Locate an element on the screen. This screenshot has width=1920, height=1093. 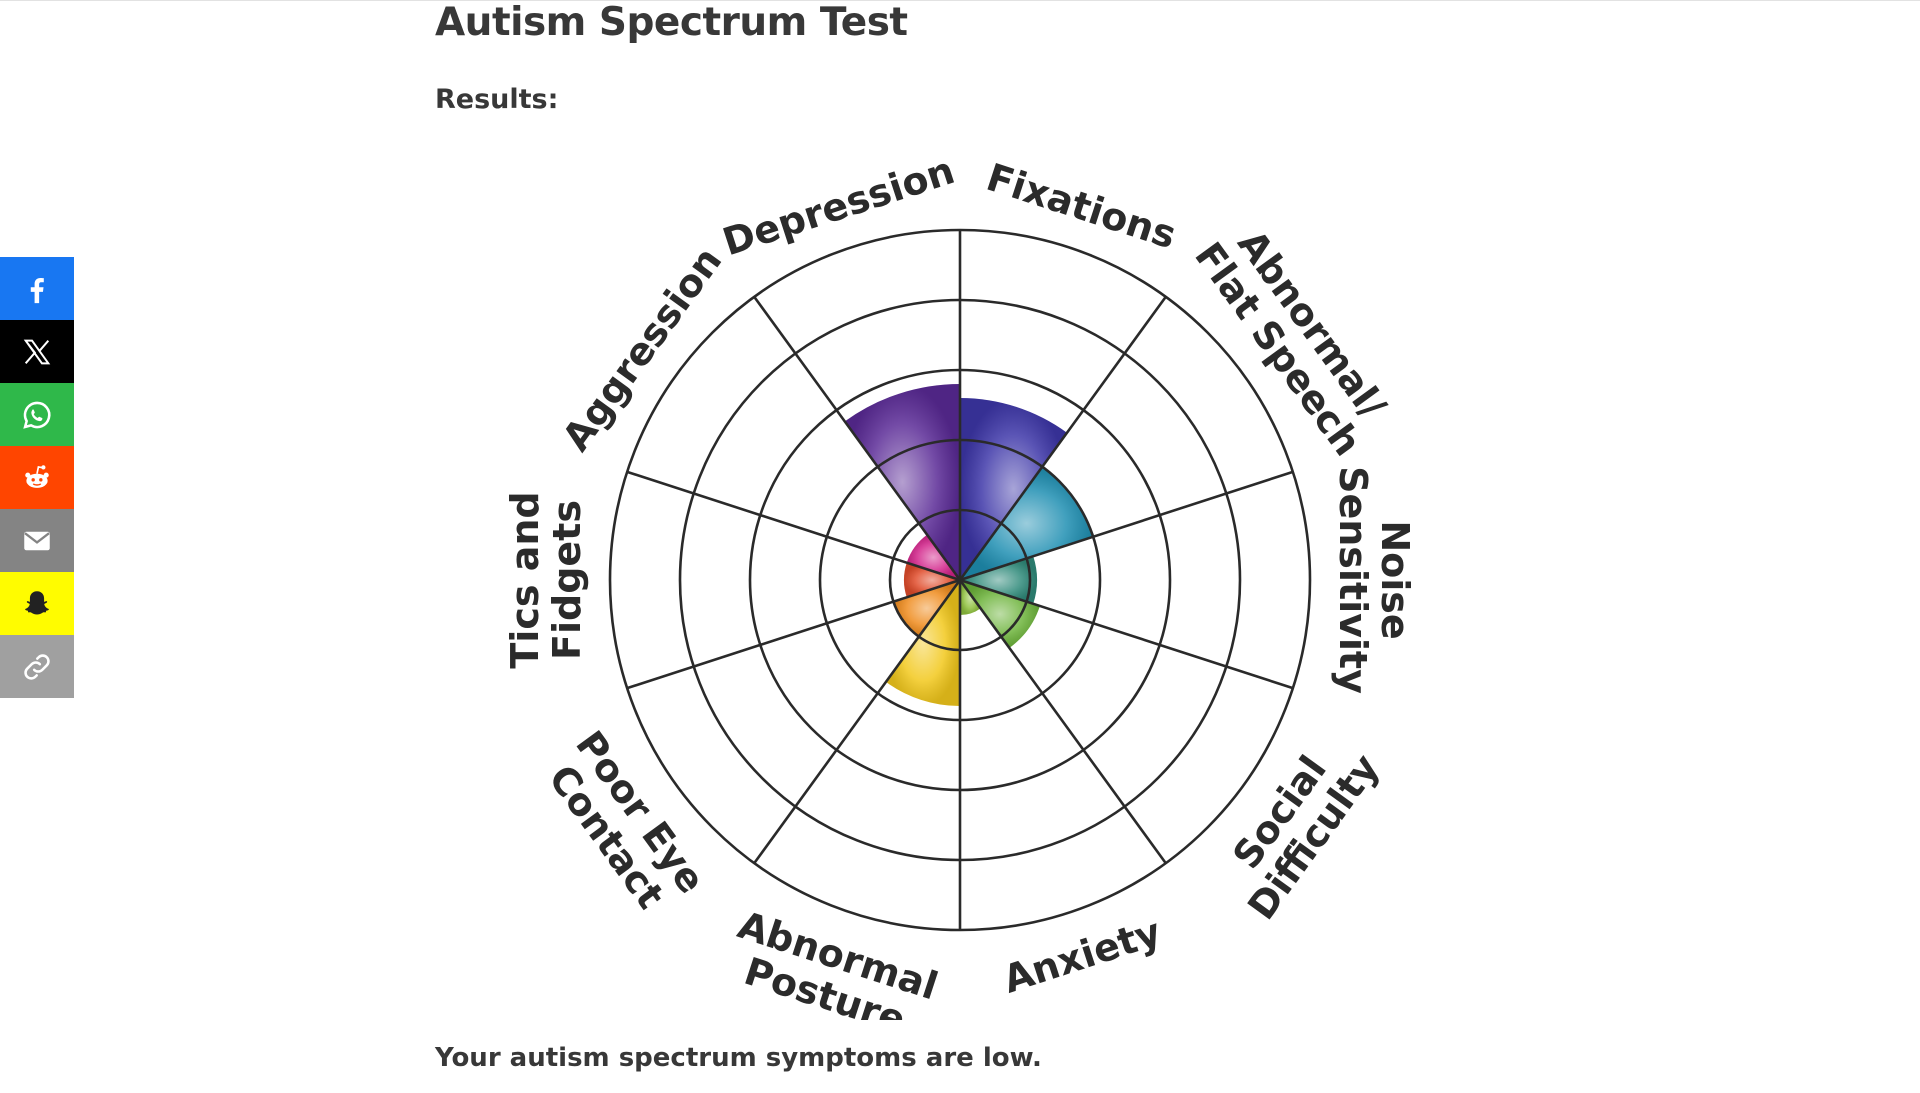
page-title: Autism Spectrum Test is located at coordinates (671, 22).